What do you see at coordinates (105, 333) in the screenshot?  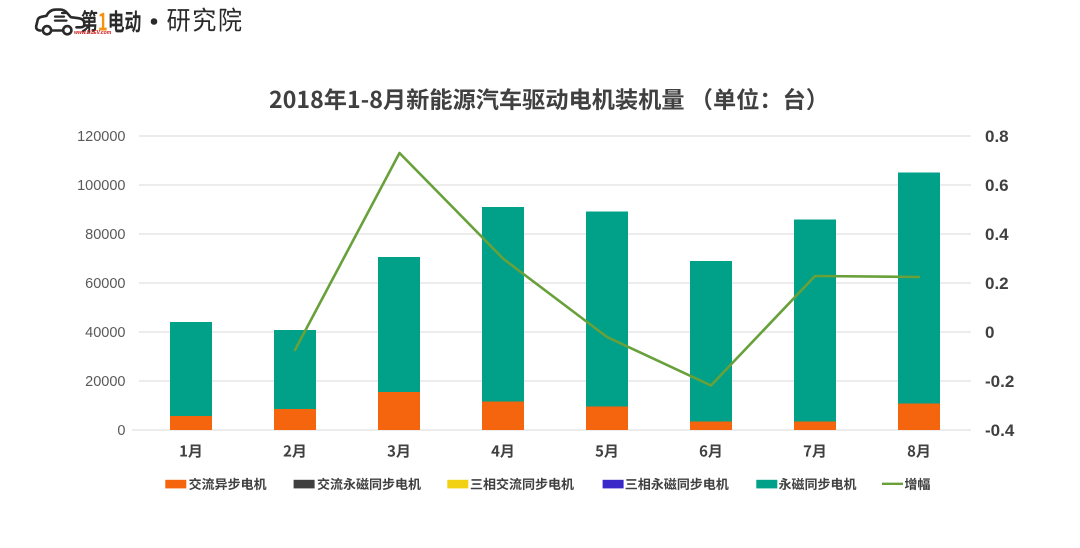 I see `svg-text: 40000` at bounding box center [105, 333].